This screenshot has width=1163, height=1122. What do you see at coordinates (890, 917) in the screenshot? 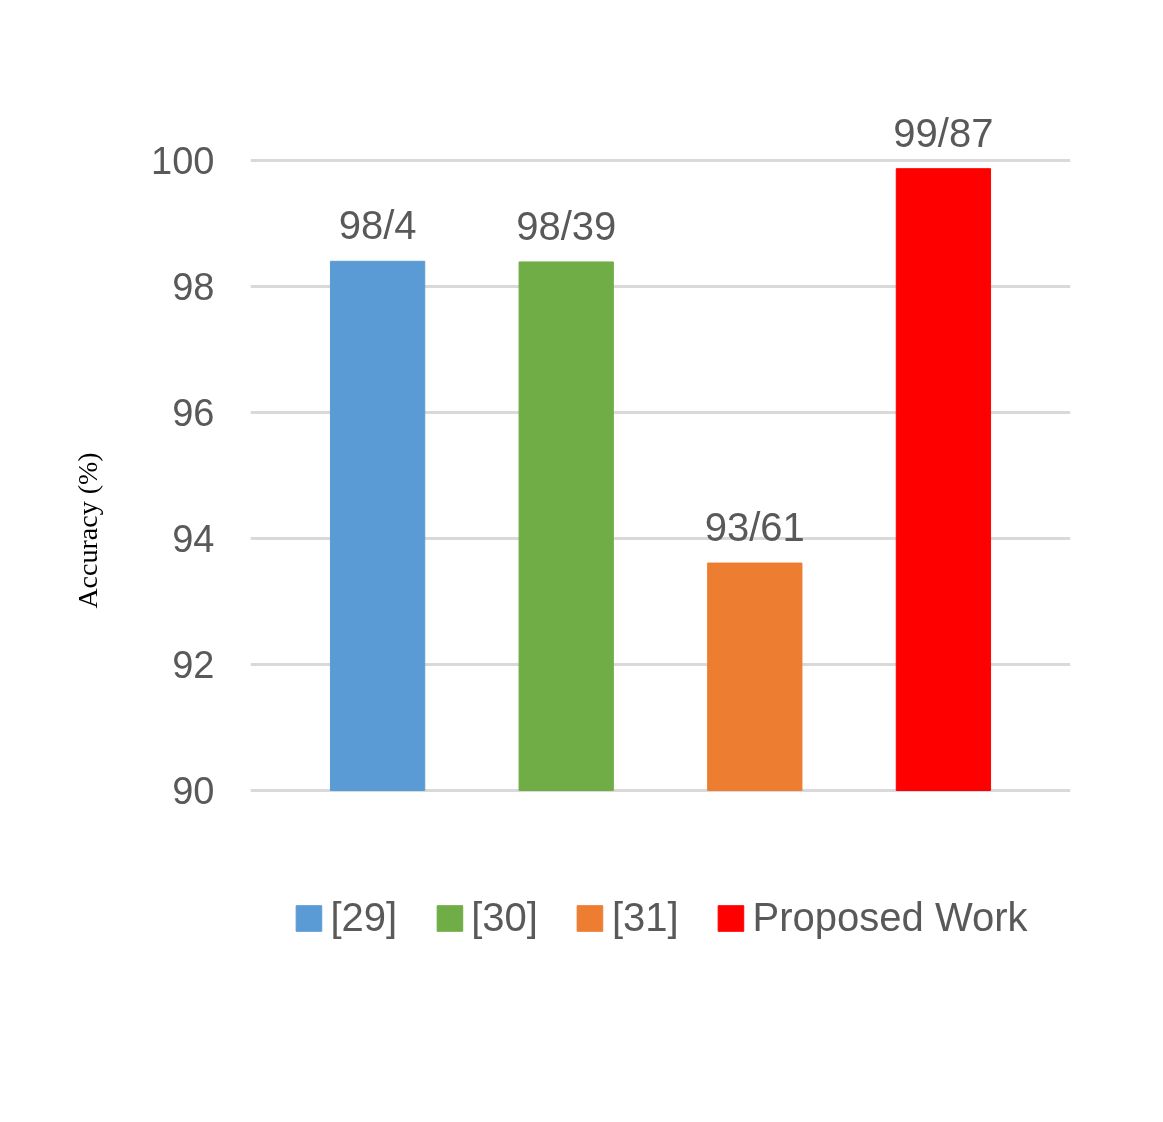
I see `legend-label: Proposed Work` at bounding box center [890, 917].